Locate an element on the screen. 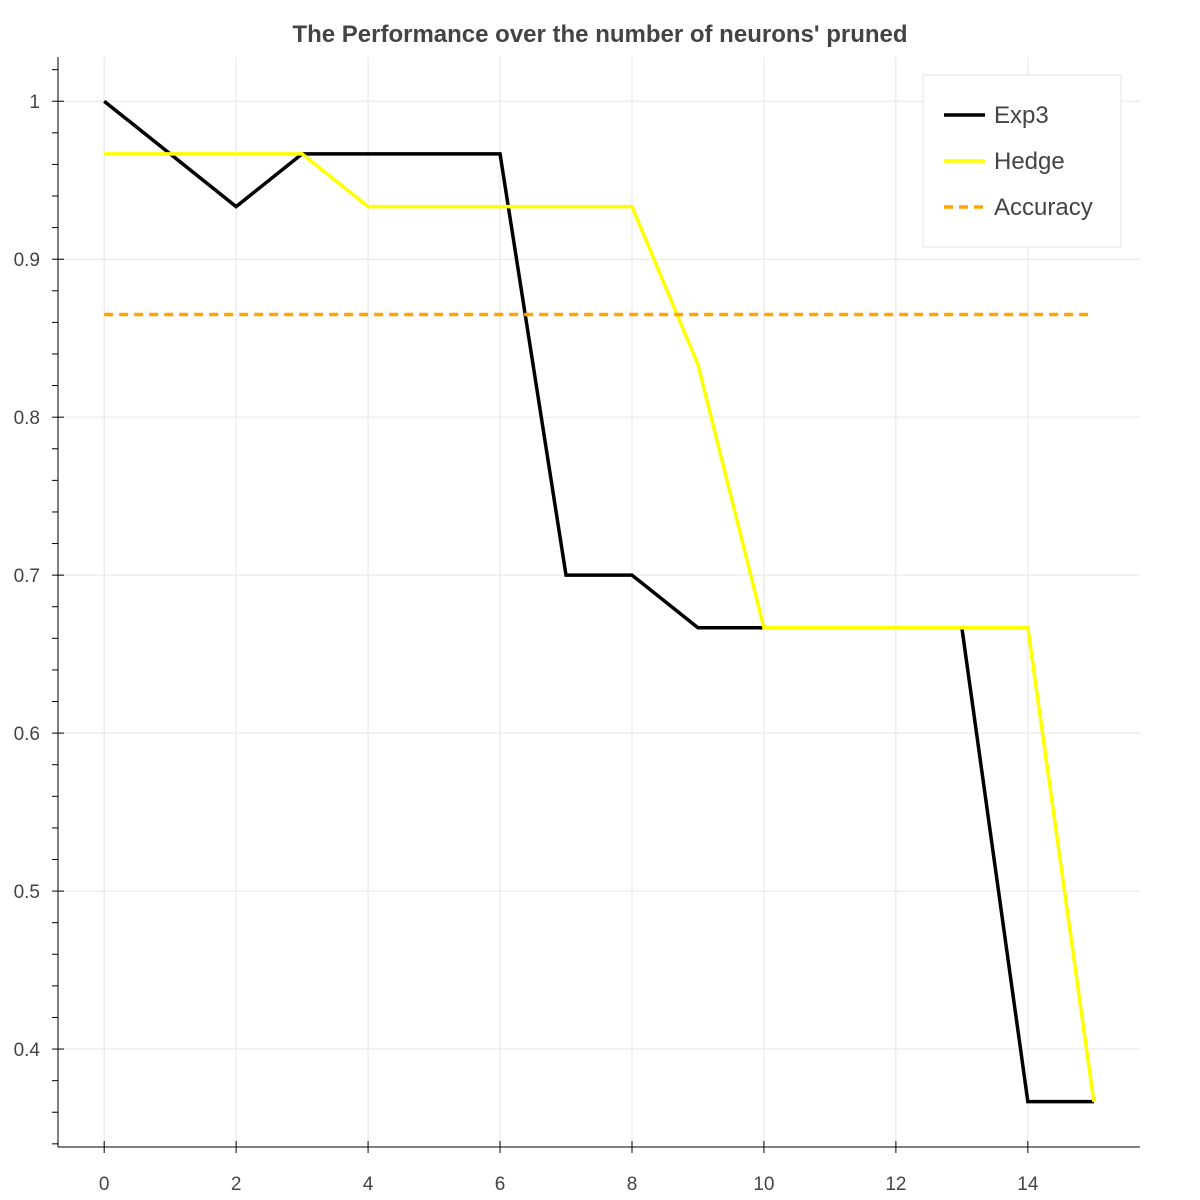 The height and width of the screenshot is (1200, 1200). legend-label-accuracy: Accuracy is located at coordinates (1043, 207).